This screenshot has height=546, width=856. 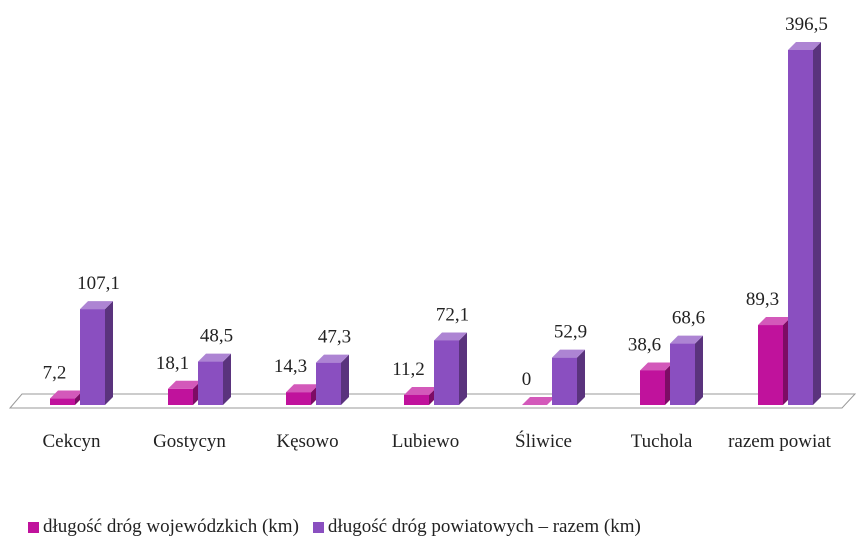 What do you see at coordinates (661, 441) in the screenshot?
I see `x-tick-label: Tuchola` at bounding box center [661, 441].